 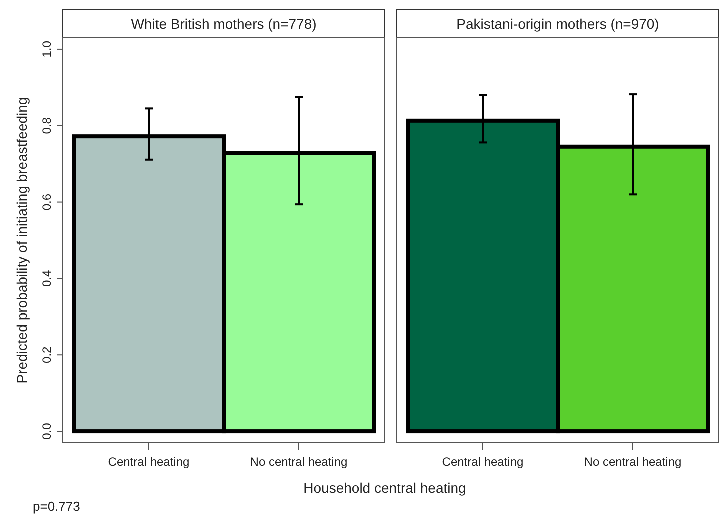 I want to click on y-axis-title: Predicted probability of initiating breastfeeding, so click(x=22, y=240).